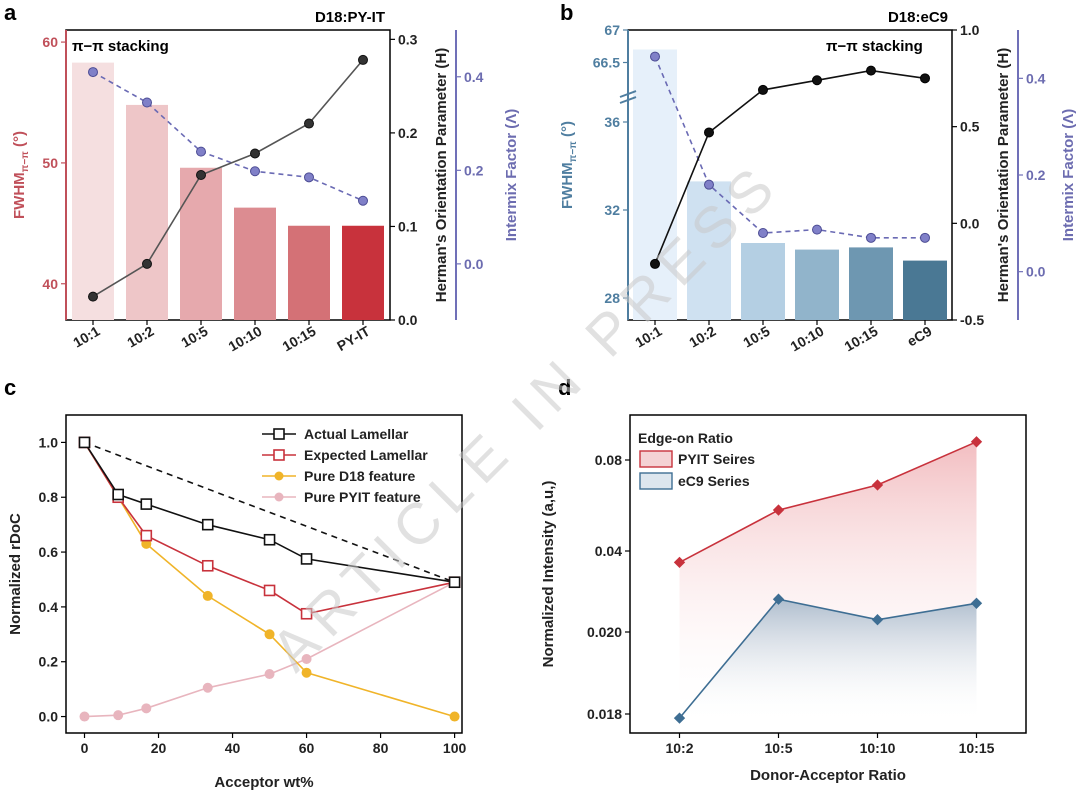 Image resolution: width=1080 pixels, height=792 pixels. I want to click on panel-d-legend-label: PYIT Seires, so click(716, 459).